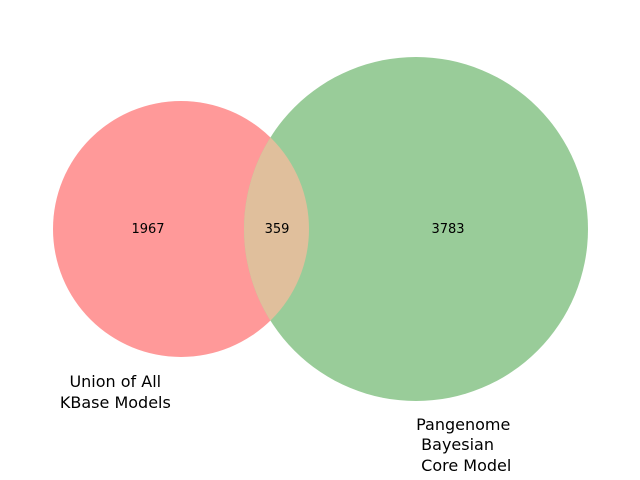 Image resolution: width=640 pixels, height=480 pixels. I want to click on set-a-only-count: 1967, so click(147, 229).